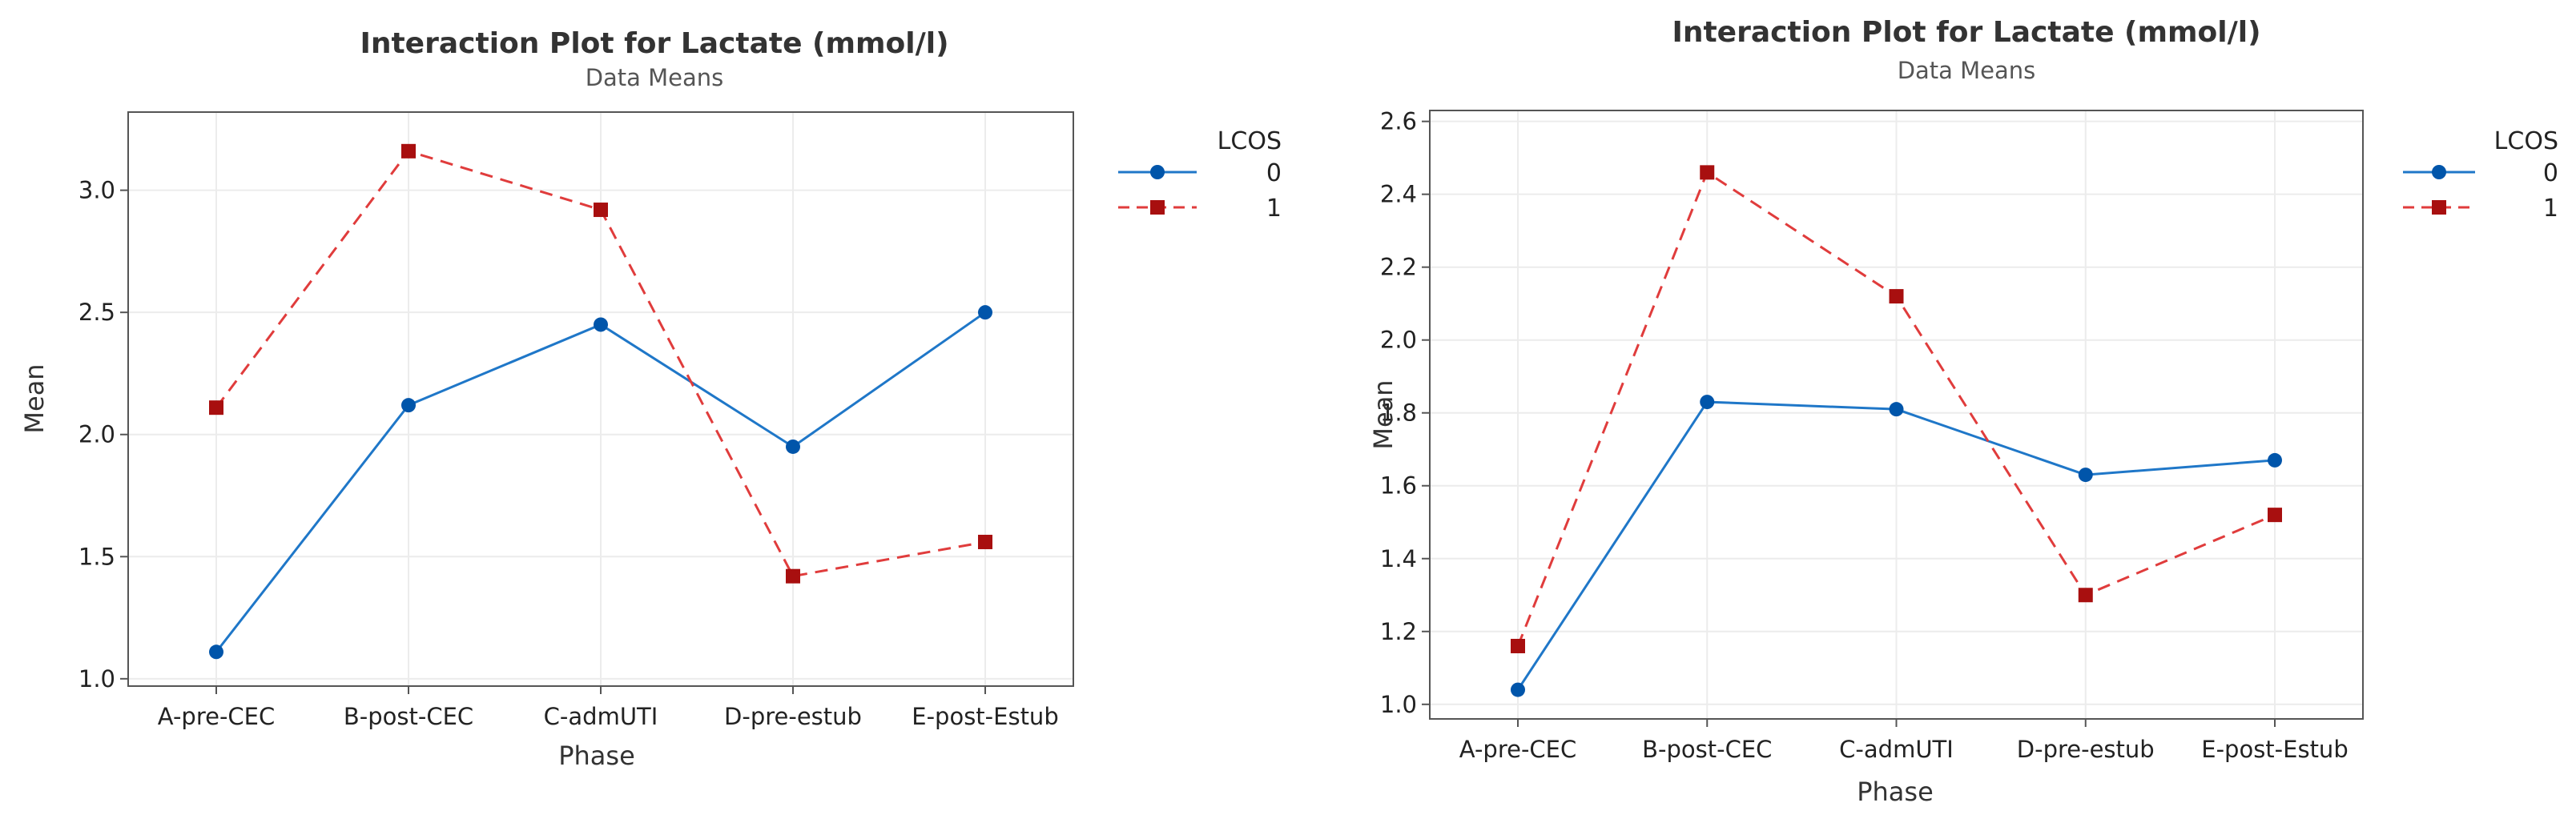  Describe the element at coordinates (1398, 121) in the screenshot. I see `chart-2-y-tick-label: 2.6` at that location.